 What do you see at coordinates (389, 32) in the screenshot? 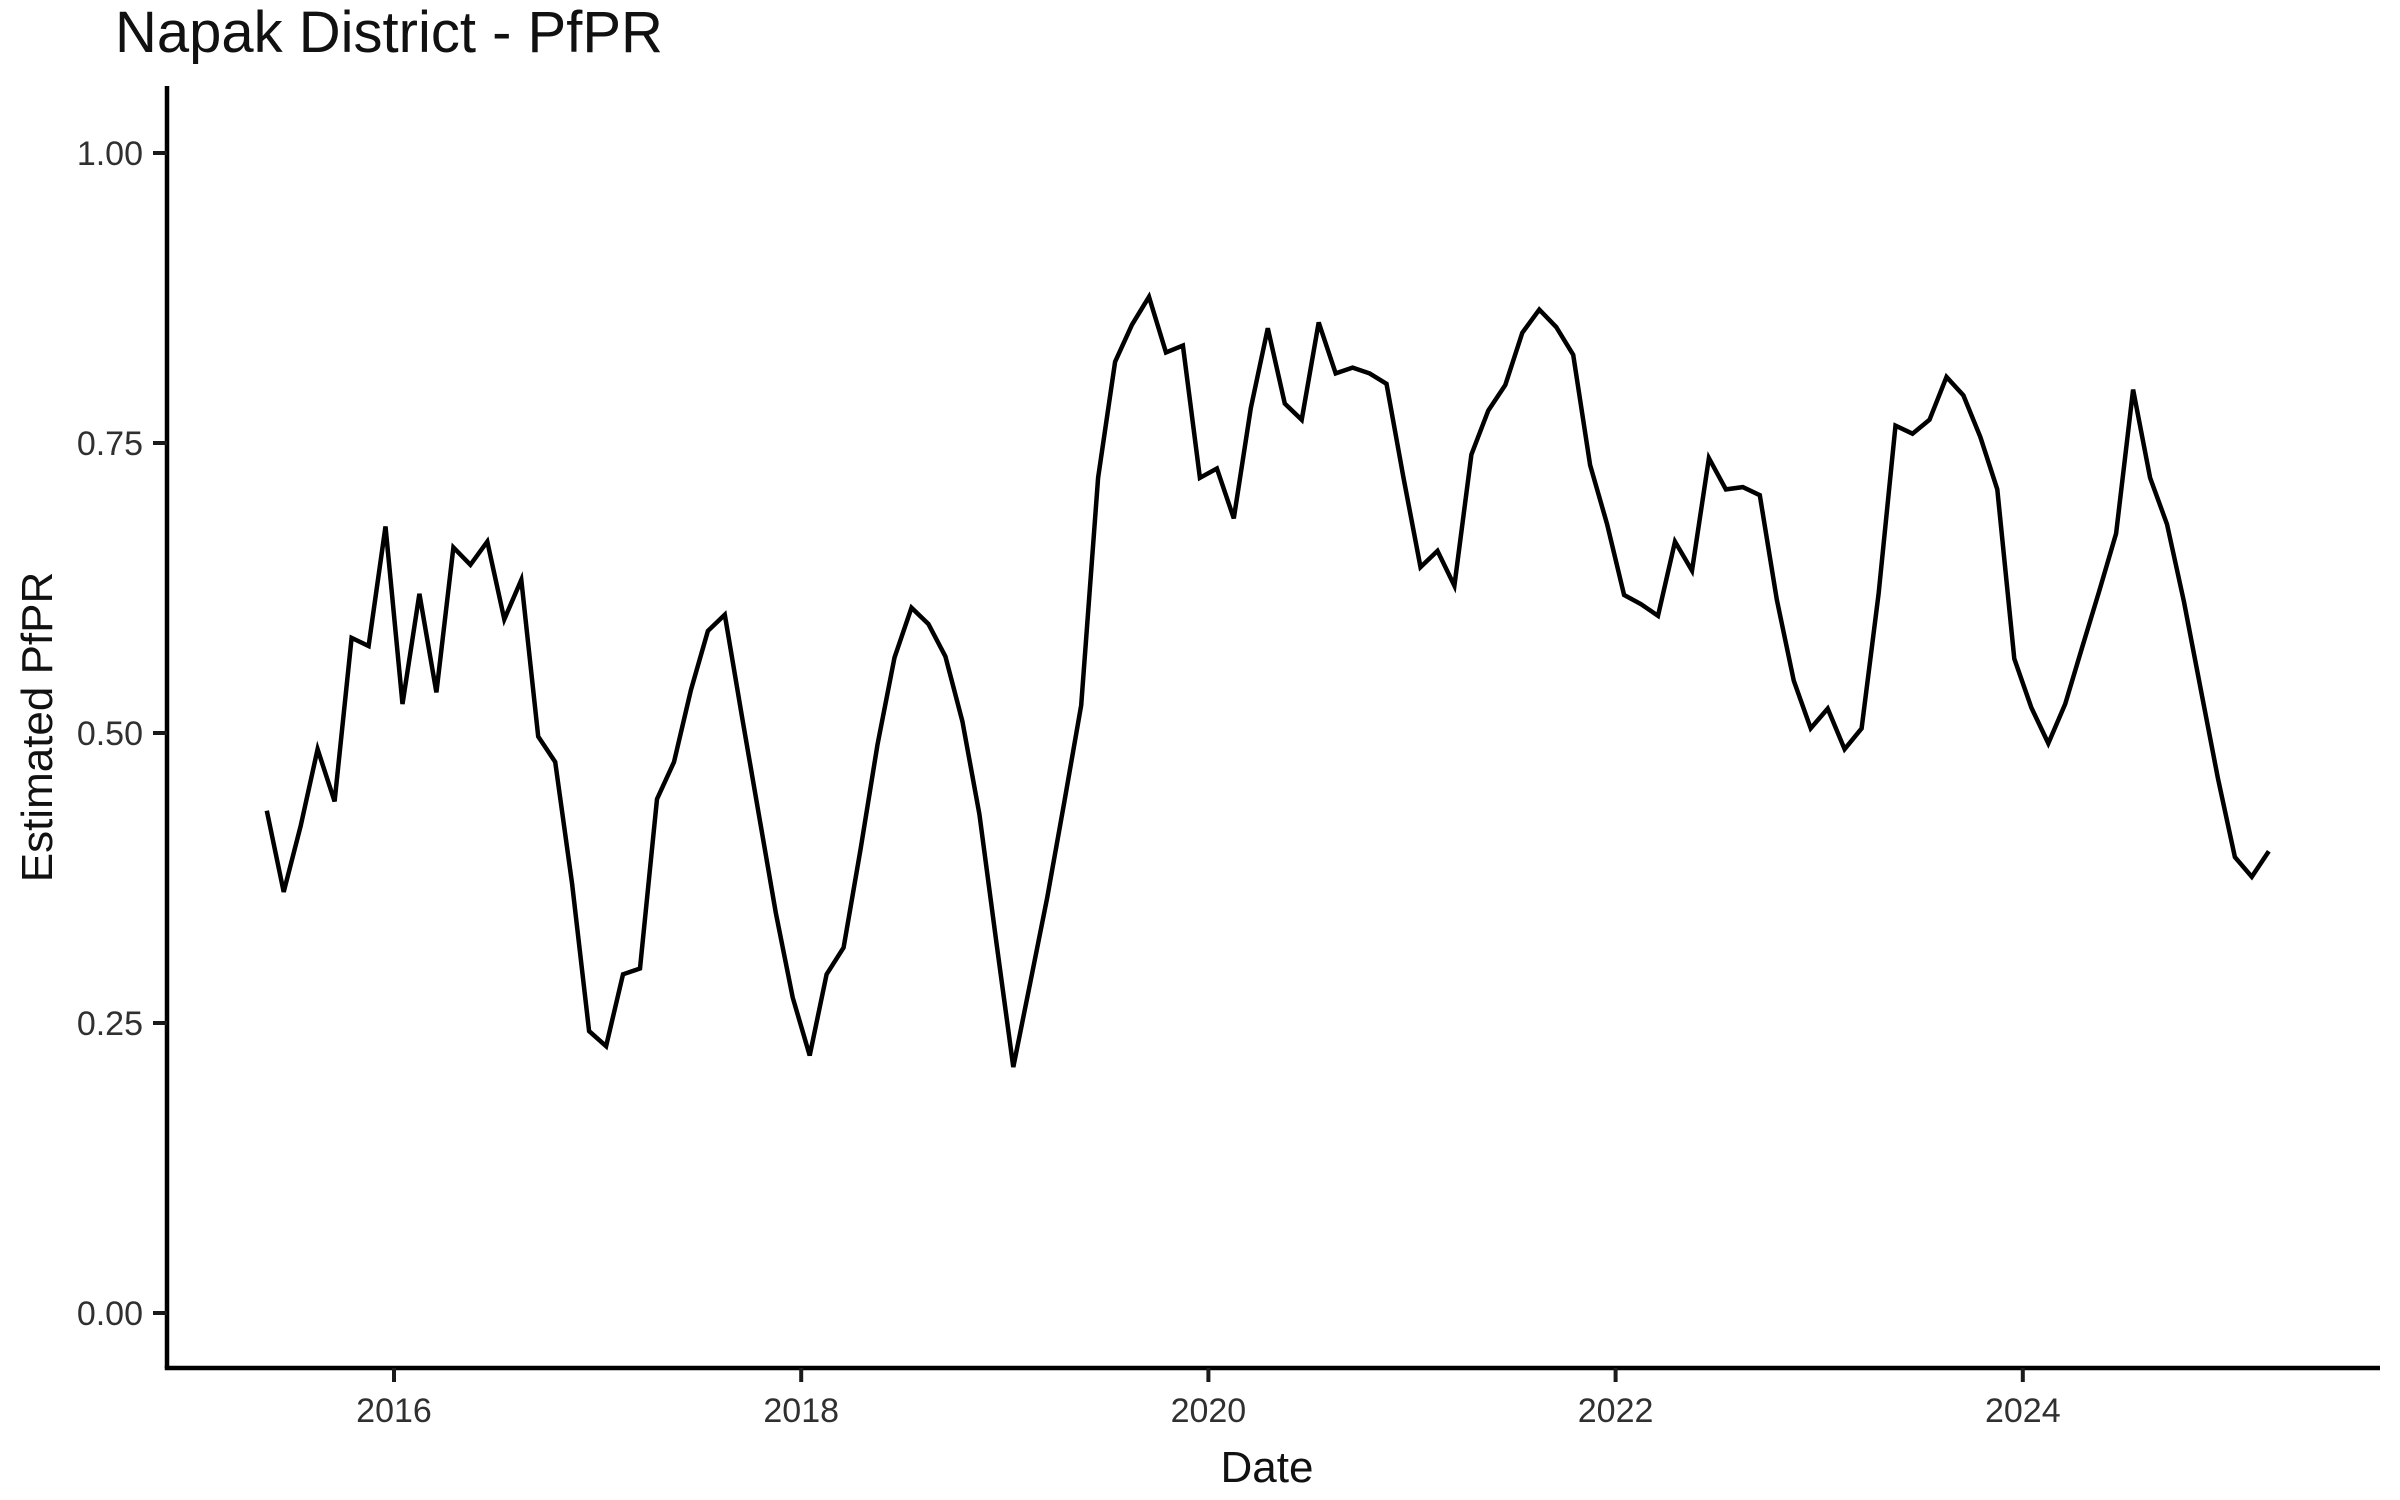
I see `chart-title: Napak District - PfPR` at bounding box center [389, 32].